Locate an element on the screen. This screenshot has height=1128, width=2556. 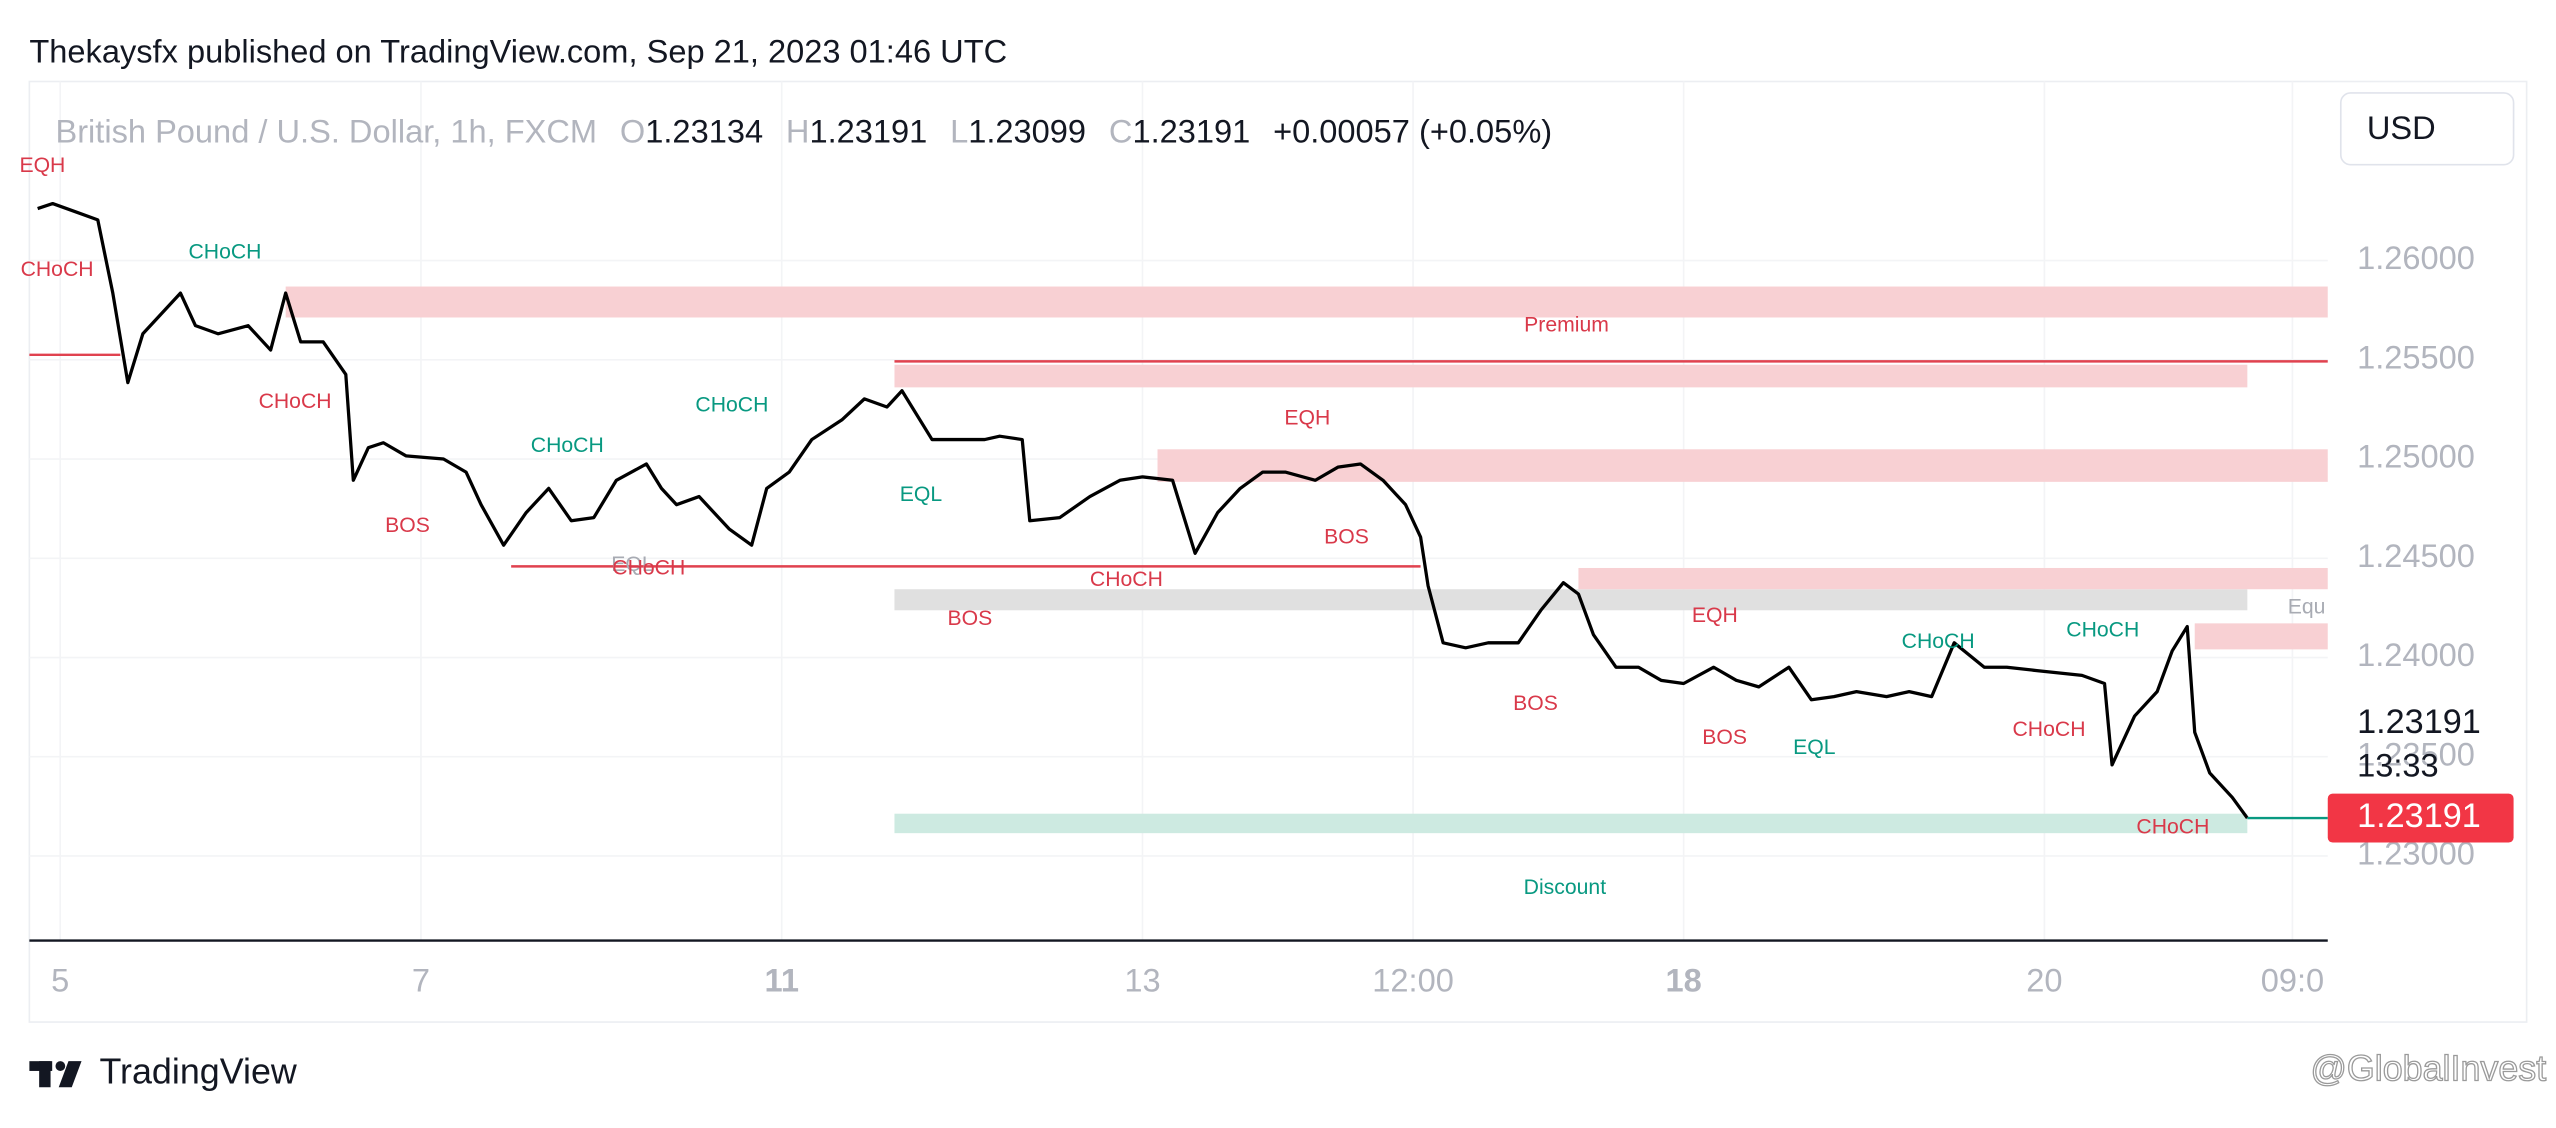
ohlc-key: O is located at coordinates (632, 130).